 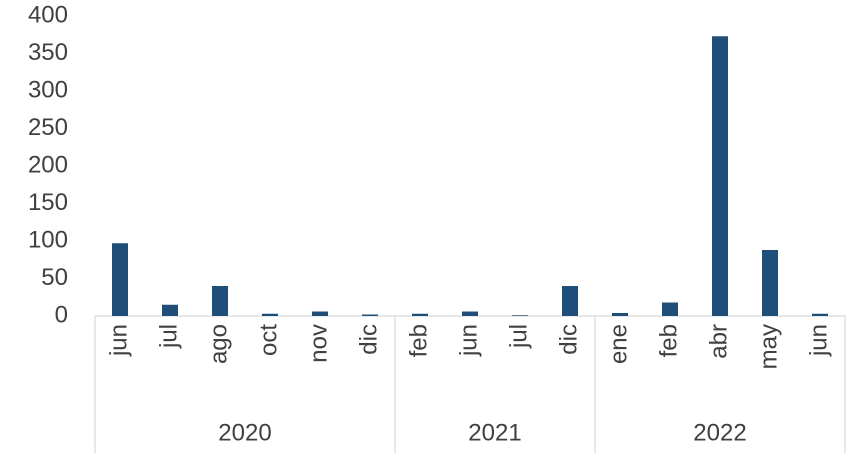 What do you see at coordinates (718, 341) in the screenshot?
I see `x-tick-label: abr` at bounding box center [718, 341].